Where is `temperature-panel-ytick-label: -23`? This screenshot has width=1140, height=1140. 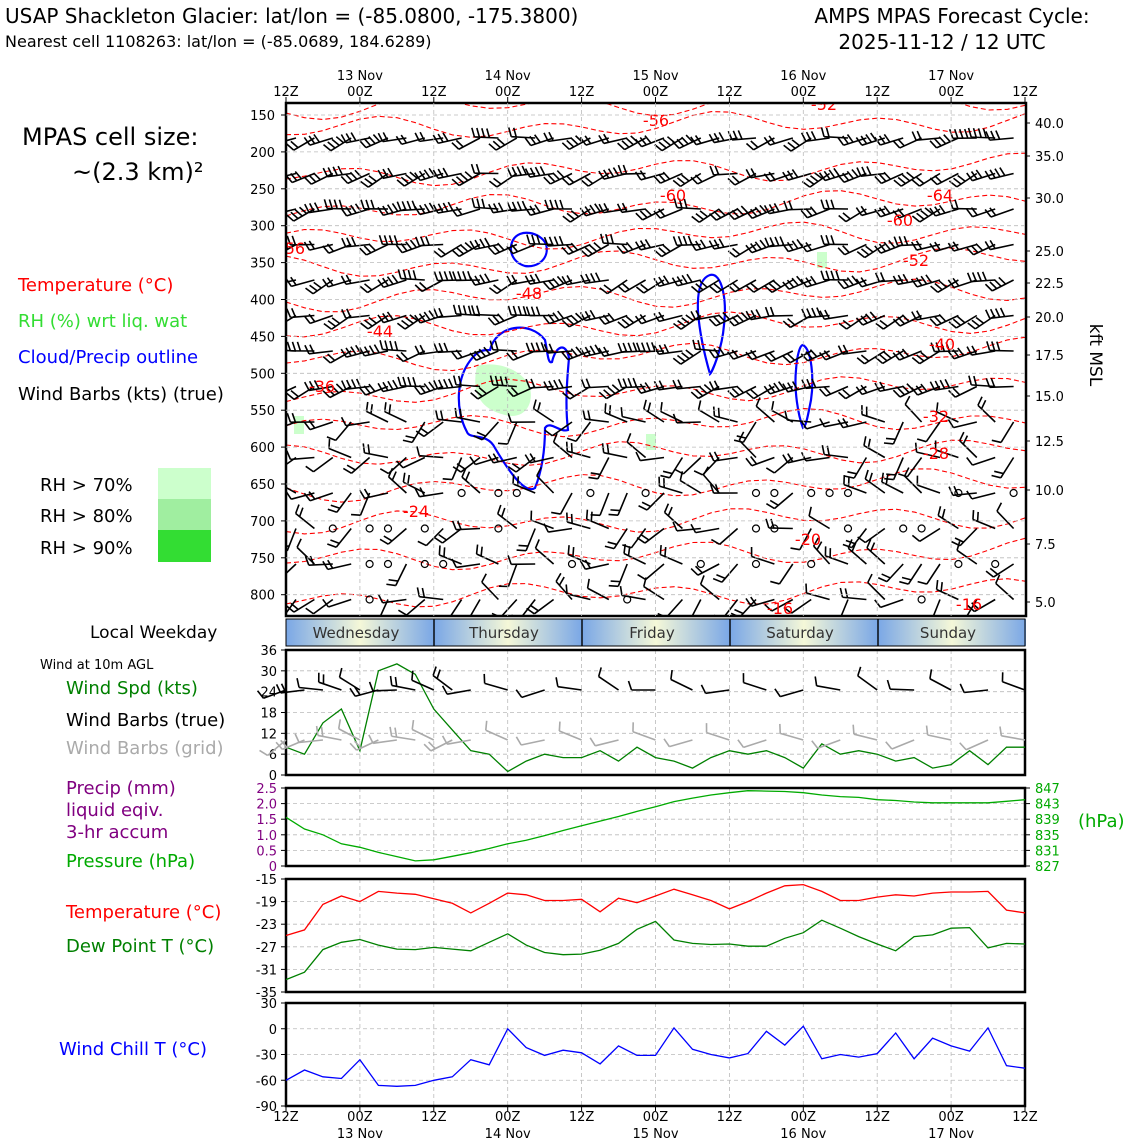
temperature-panel-ytick-label: -23 is located at coordinates (266, 925).